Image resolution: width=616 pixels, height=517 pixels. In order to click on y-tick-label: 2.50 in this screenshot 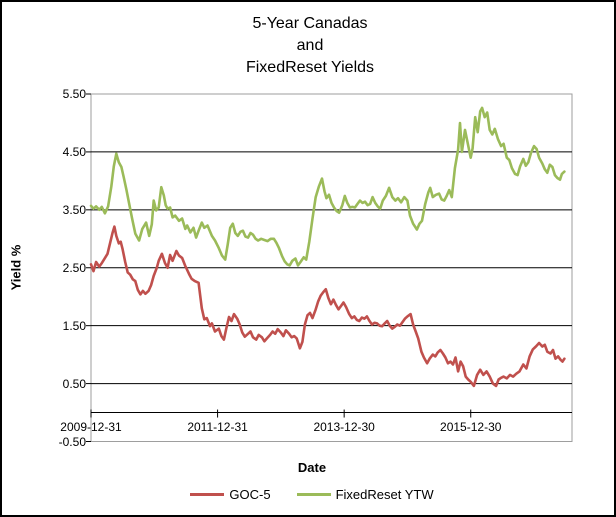, I will do `click(74, 267)`.